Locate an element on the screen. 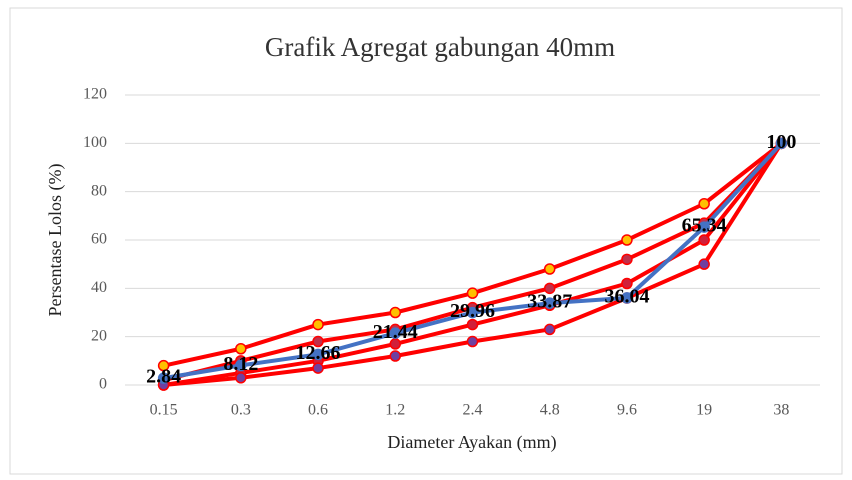 The height and width of the screenshot is (480, 852). x-tick-label: 38 is located at coordinates (781, 410).